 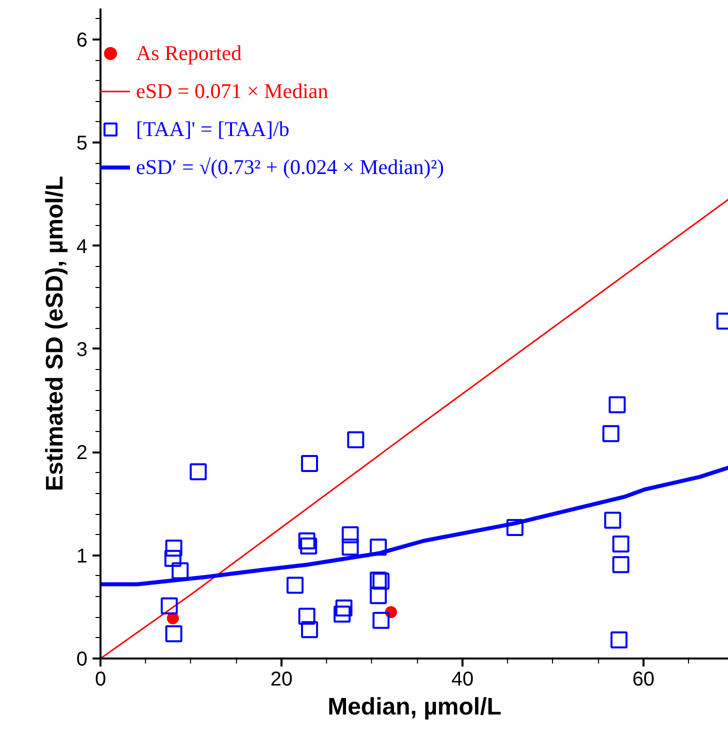 What do you see at coordinates (643, 679) in the screenshot?
I see `x-tick-label: 60` at bounding box center [643, 679].